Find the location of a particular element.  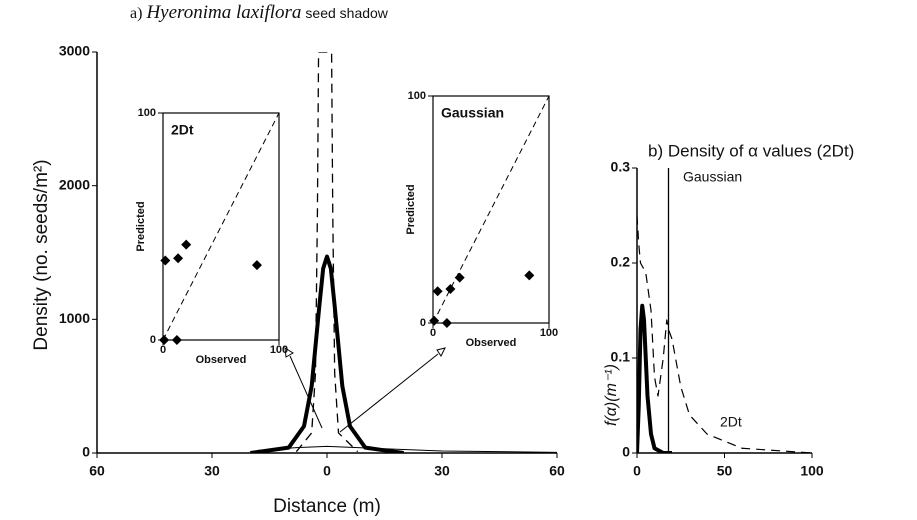

panel: 0 0.1 0.2 0.3 0 50 100 is located at coordinates (717, 319).